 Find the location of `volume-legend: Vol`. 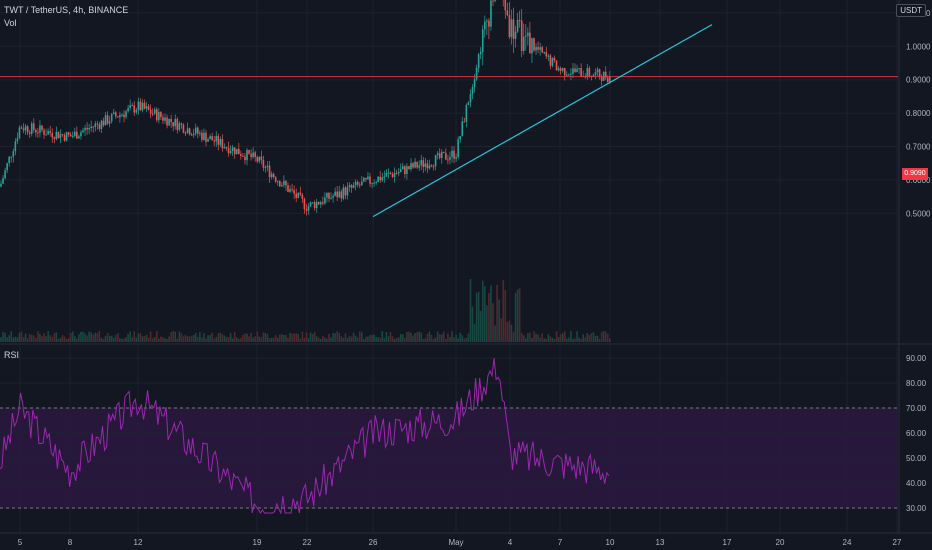

volume-legend: Vol is located at coordinates (10, 23).